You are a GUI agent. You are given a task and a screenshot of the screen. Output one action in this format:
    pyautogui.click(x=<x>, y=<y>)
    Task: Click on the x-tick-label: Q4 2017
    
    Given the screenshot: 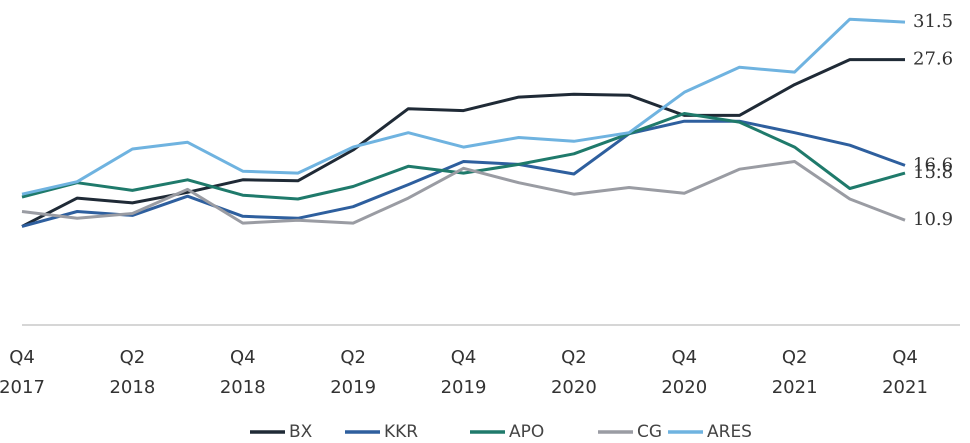 What is the action you would take?
    pyautogui.click(x=22, y=372)
    